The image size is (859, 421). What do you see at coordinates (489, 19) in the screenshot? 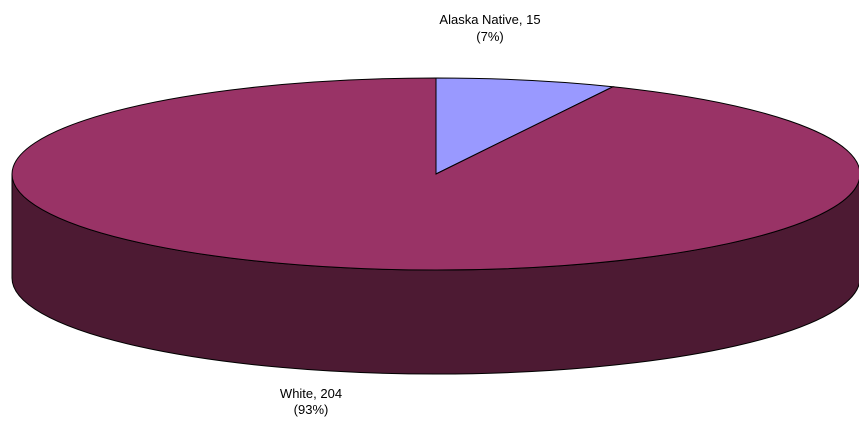
I see `slice-label-alaska-native: Alaska Native, 15` at bounding box center [489, 19].